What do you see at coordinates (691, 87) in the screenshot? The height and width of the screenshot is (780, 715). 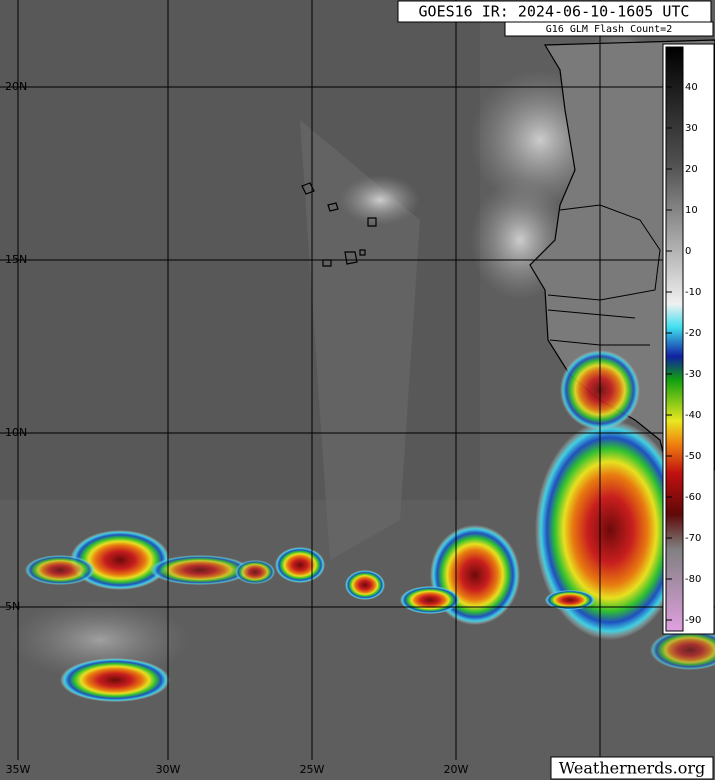 I see `colorbar-tick-label: 40` at bounding box center [691, 87].